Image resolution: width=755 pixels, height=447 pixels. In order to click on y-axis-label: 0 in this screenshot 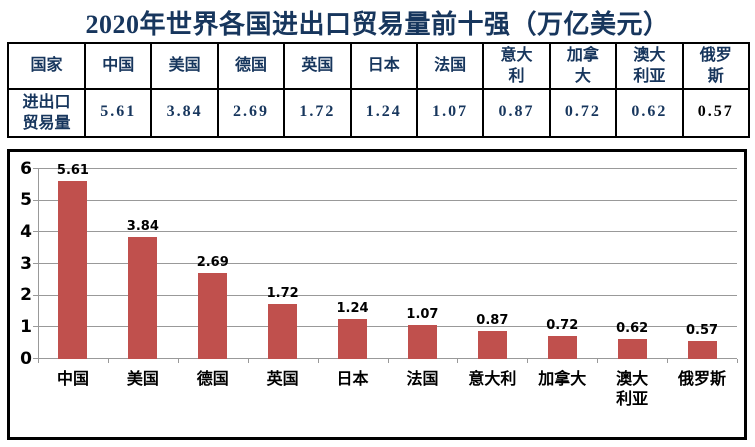, I will do `click(26, 358)`.